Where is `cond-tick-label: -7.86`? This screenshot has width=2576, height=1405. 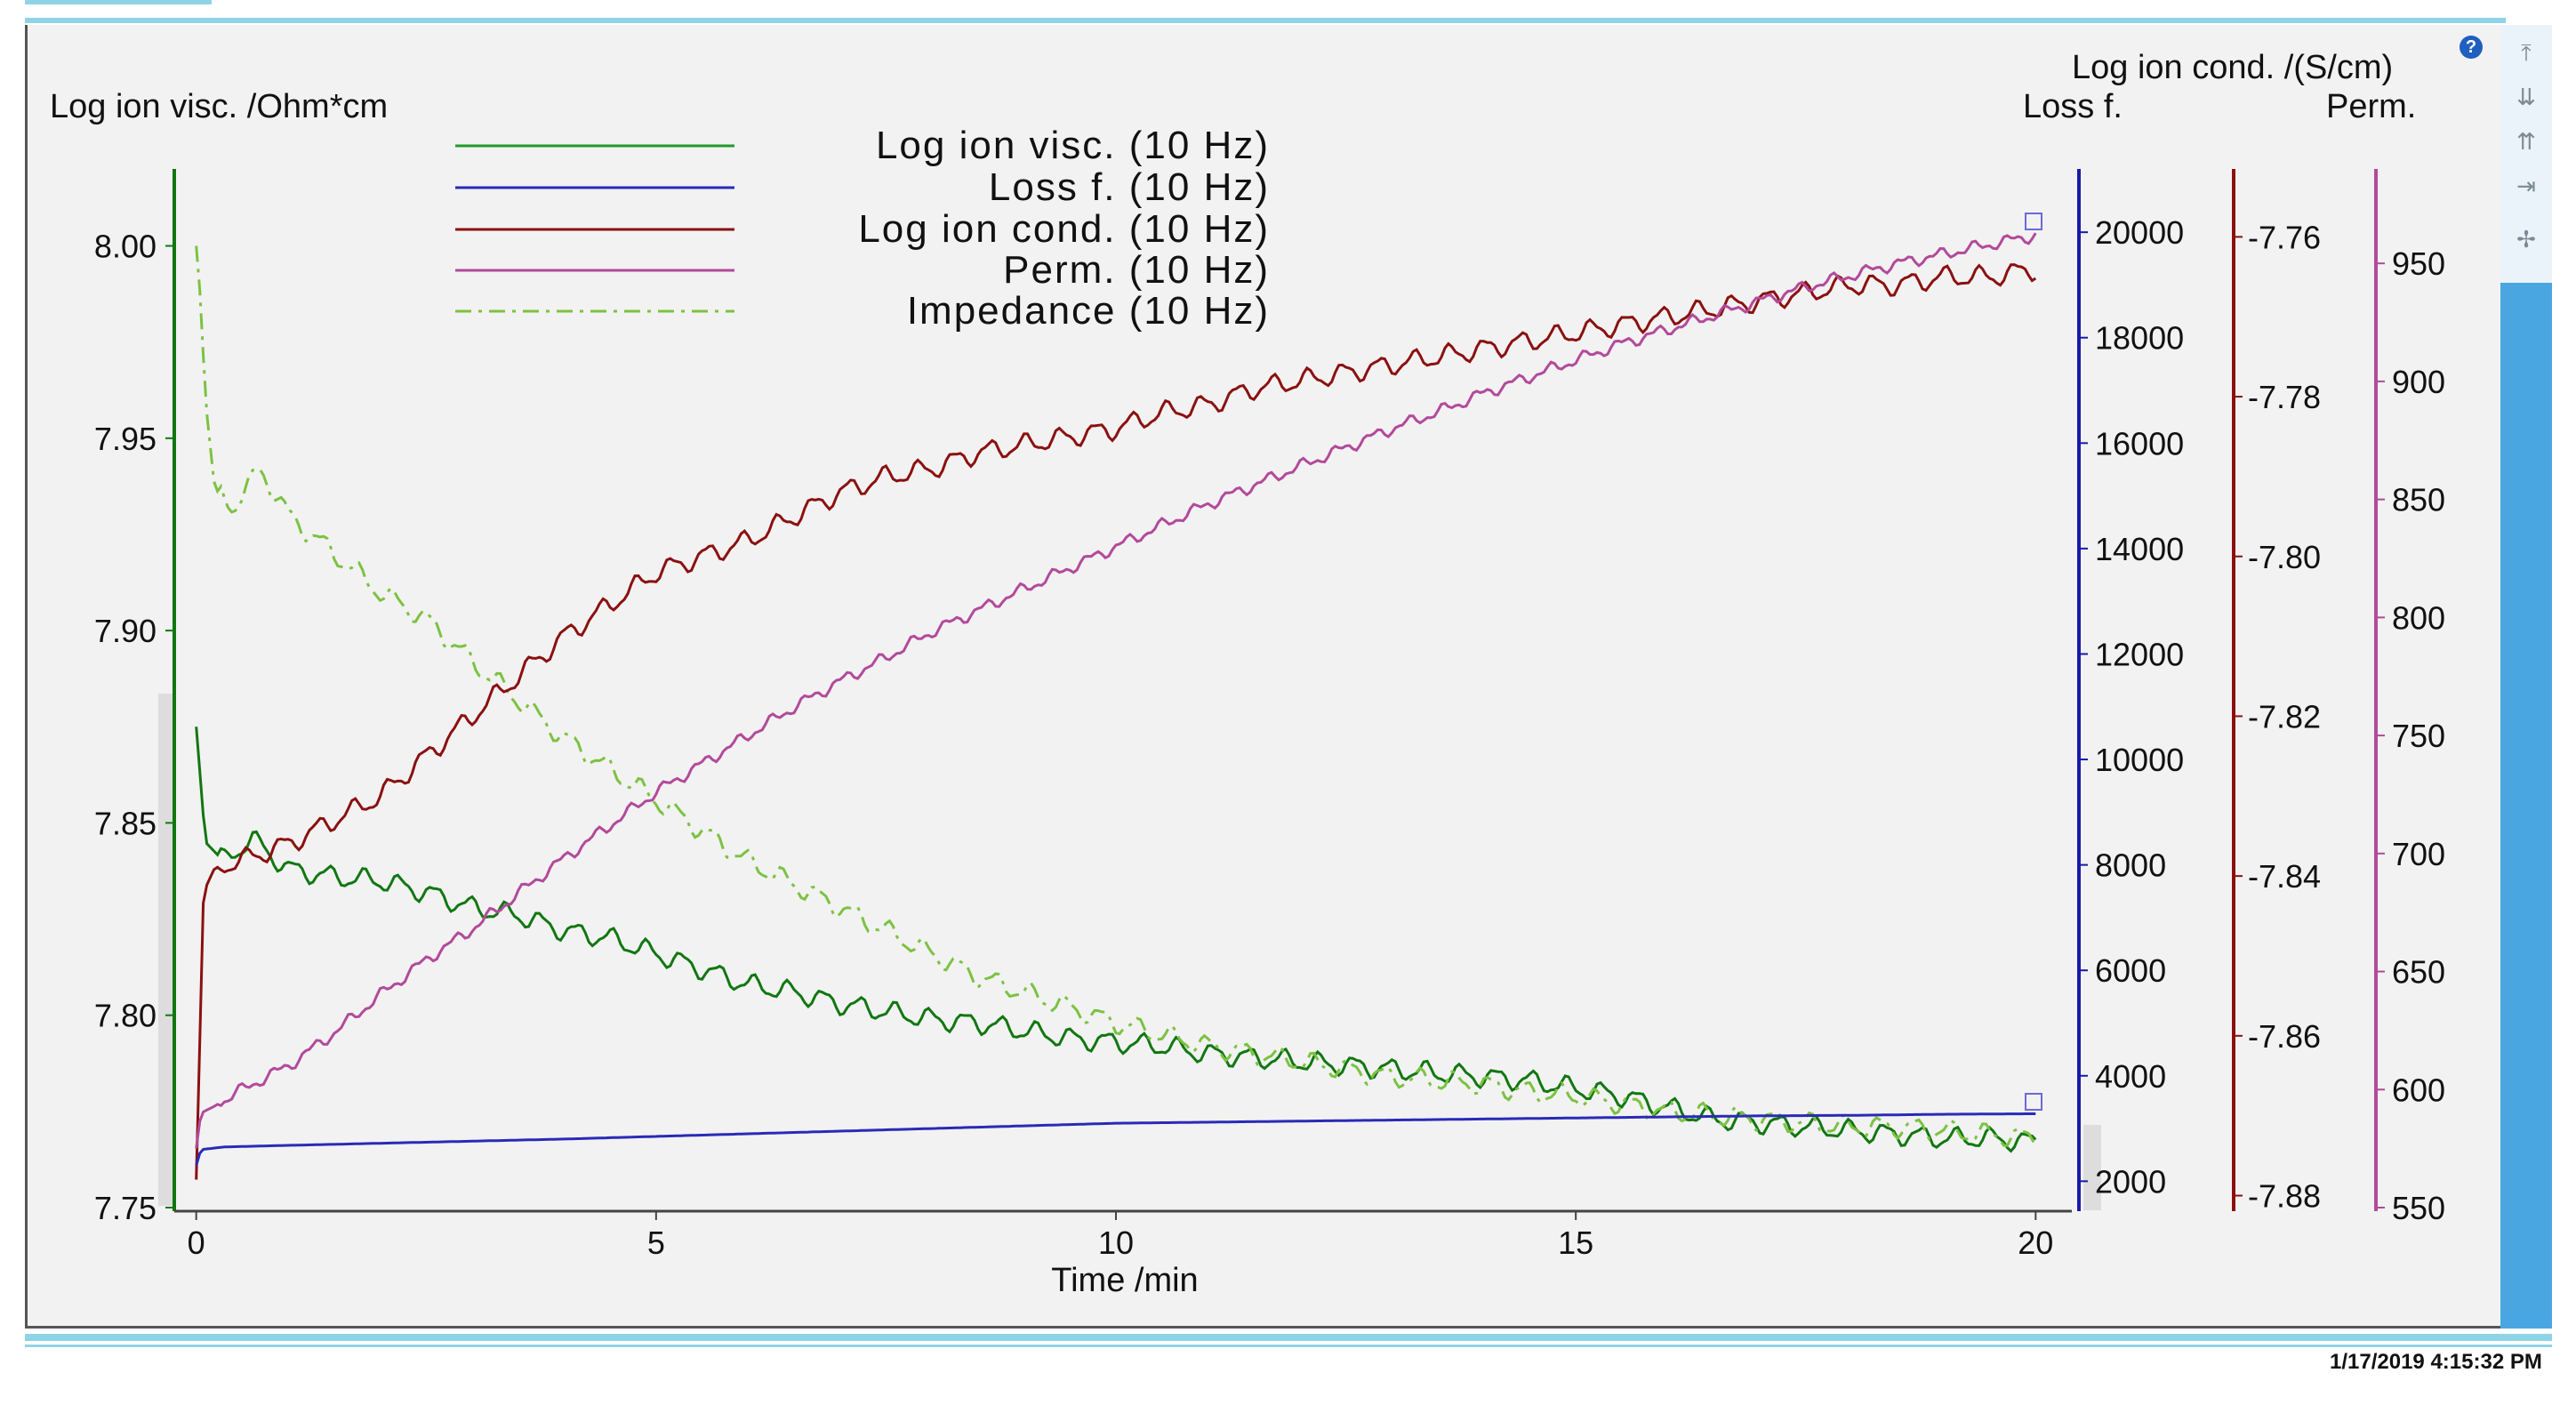 cond-tick-label: -7.86 is located at coordinates (2284, 1036).